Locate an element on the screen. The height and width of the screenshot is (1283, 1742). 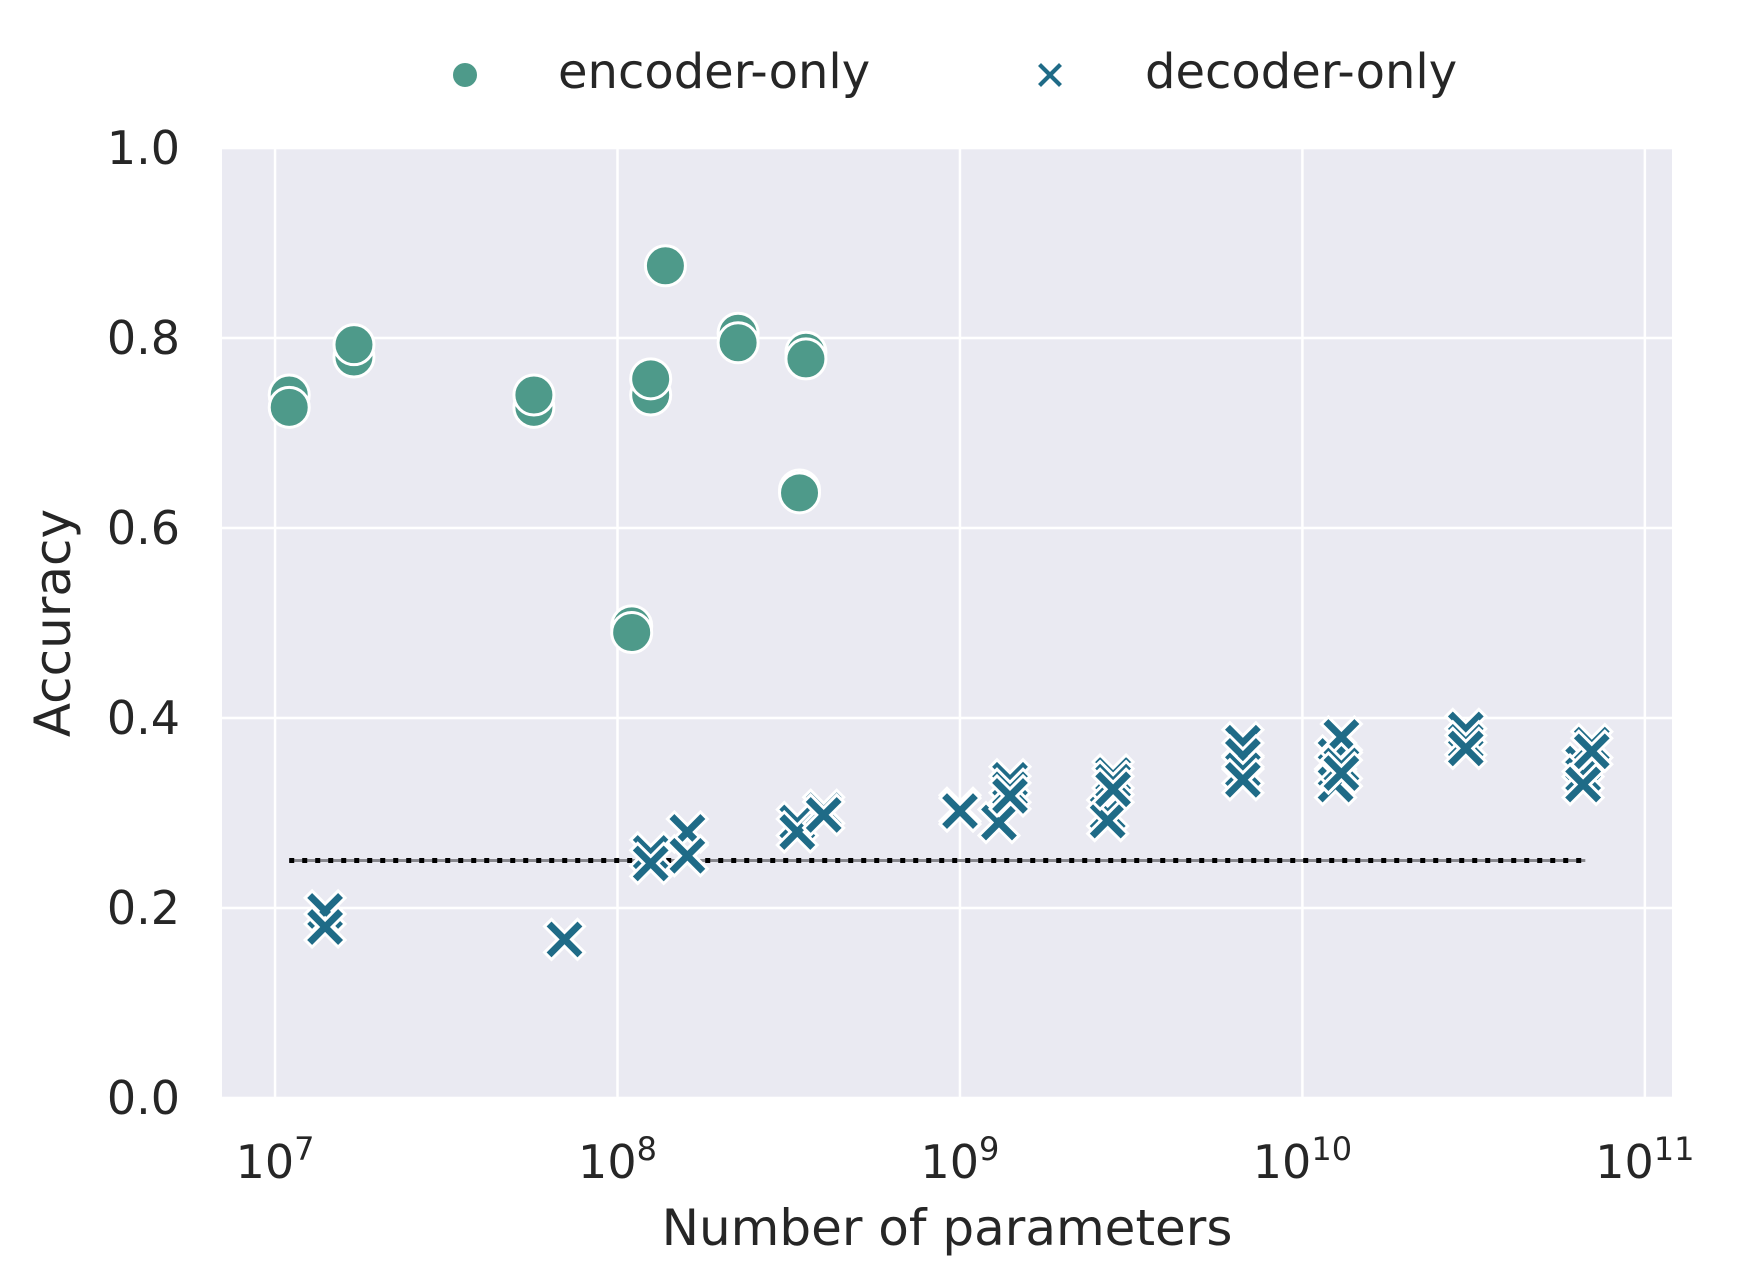
y-tick-label: 0.4 is located at coordinates (143, 718).